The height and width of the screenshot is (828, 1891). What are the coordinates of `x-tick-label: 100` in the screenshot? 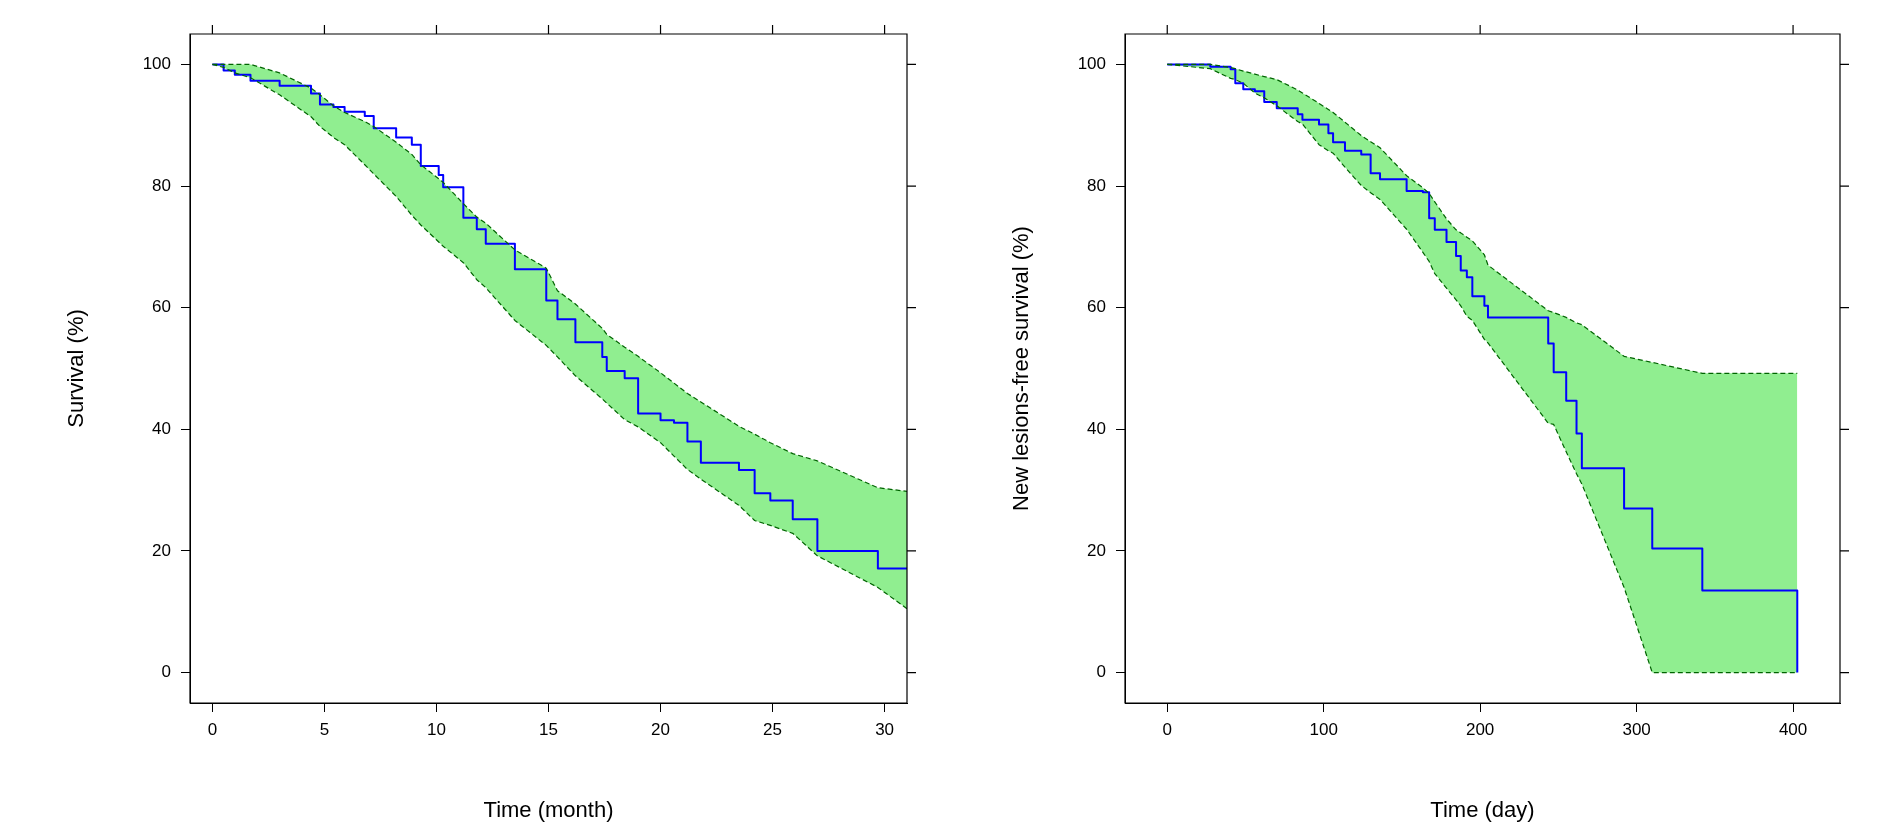 It's located at (1323, 729).